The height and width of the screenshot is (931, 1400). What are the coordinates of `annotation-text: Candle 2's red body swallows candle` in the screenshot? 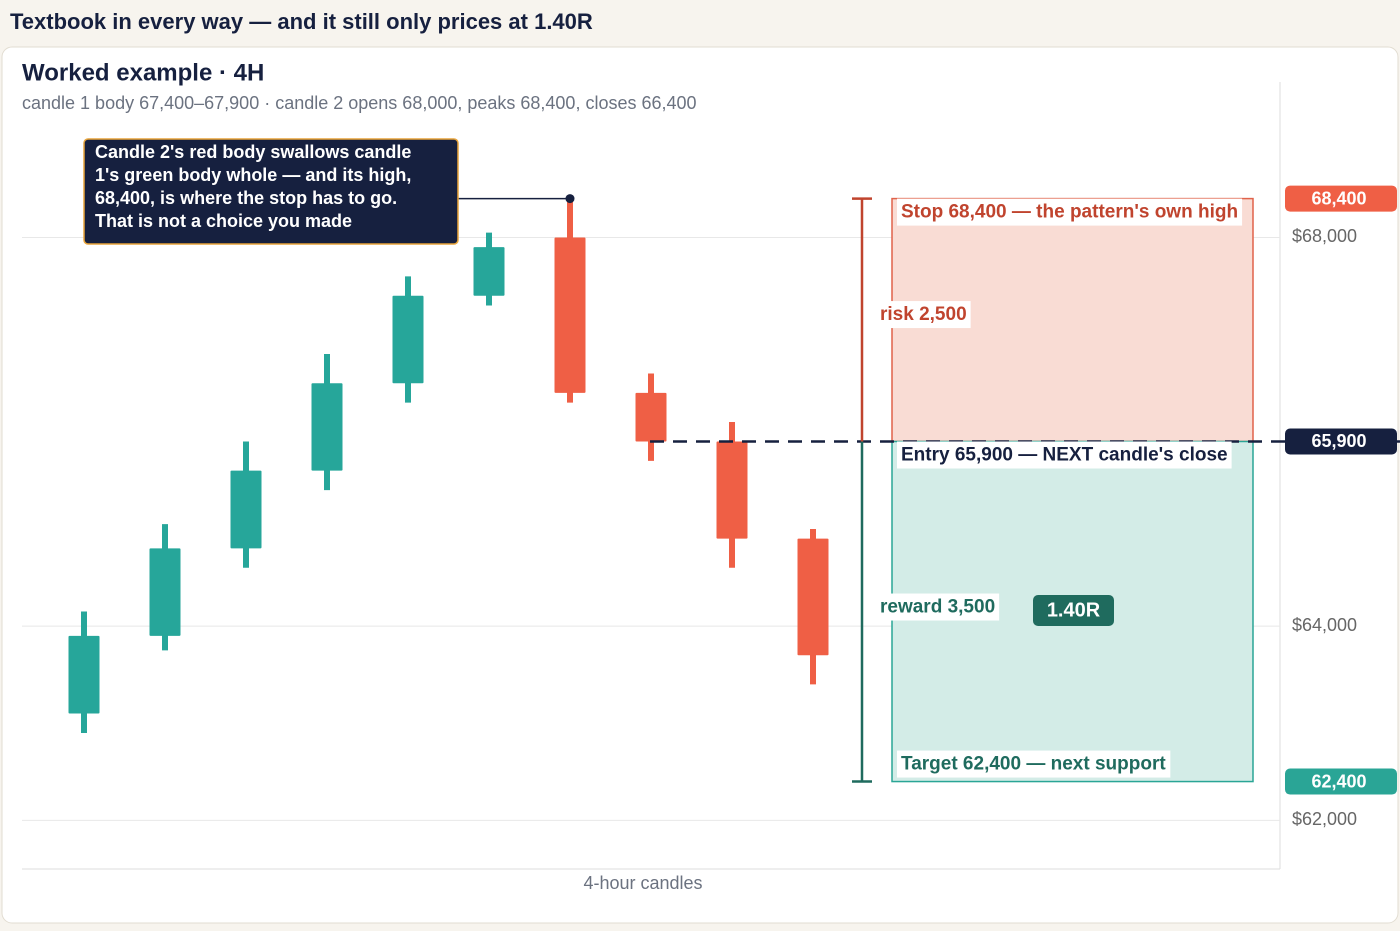 It's located at (253, 152).